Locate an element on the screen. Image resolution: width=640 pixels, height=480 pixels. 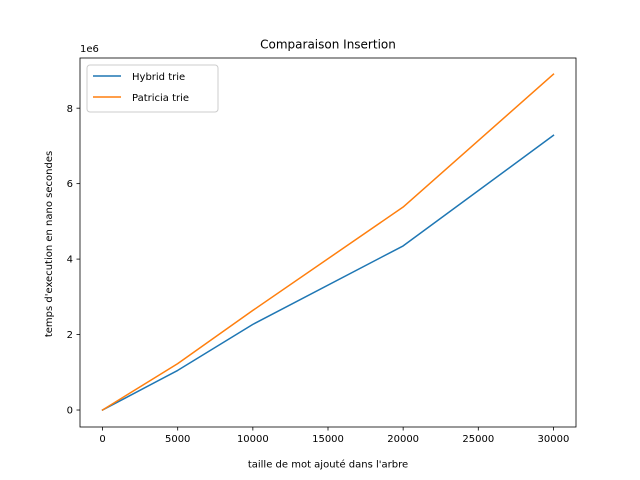
y-tick-label: 4 is located at coordinates (70, 260).